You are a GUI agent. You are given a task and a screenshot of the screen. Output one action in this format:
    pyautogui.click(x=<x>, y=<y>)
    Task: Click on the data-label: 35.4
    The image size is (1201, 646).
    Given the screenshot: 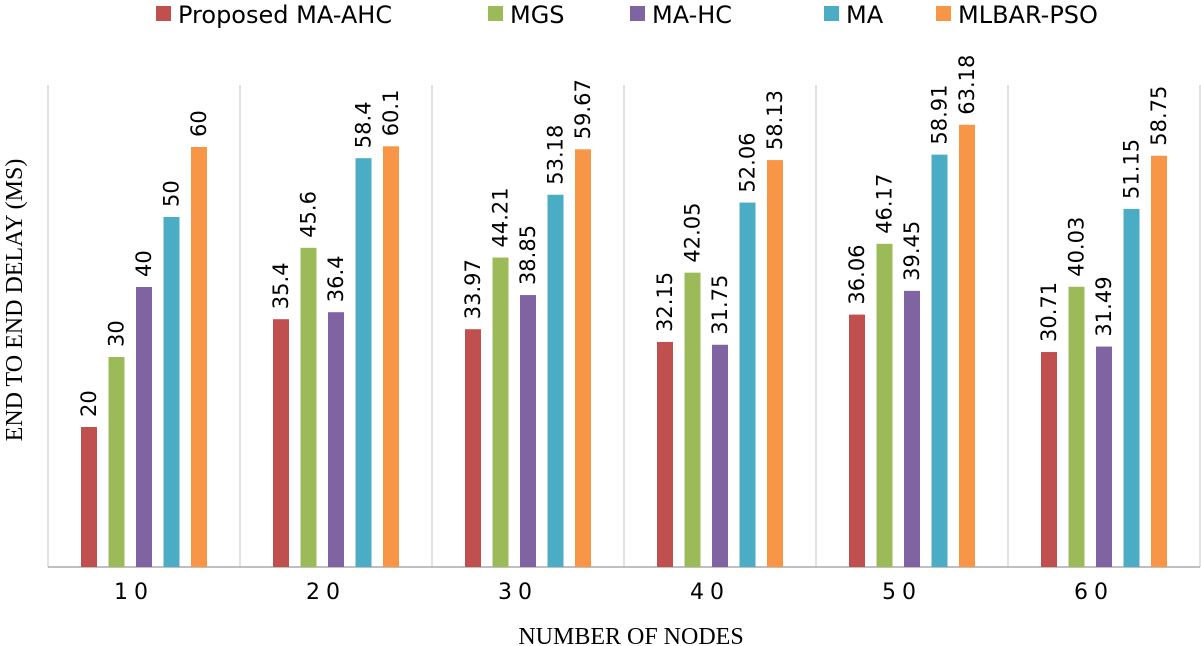 What is the action you would take?
    pyautogui.click(x=281, y=285)
    